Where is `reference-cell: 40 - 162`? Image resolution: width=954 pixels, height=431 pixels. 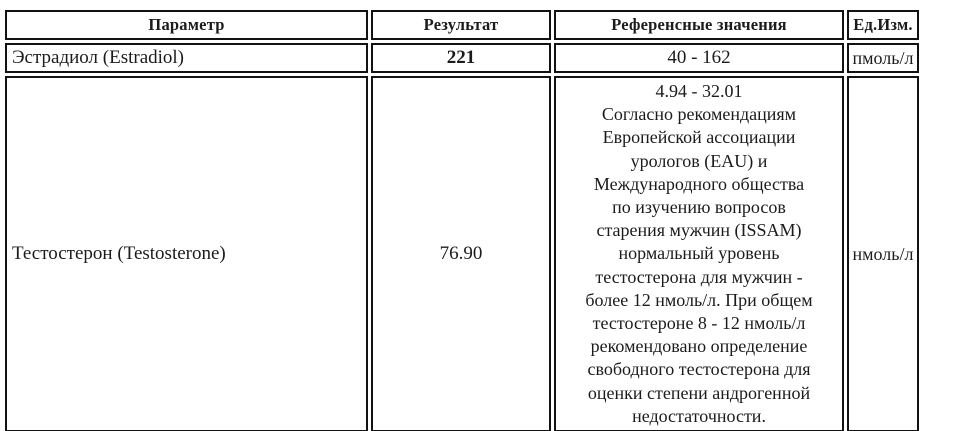 reference-cell: 40 - 162 is located at coordinates (699, 58).